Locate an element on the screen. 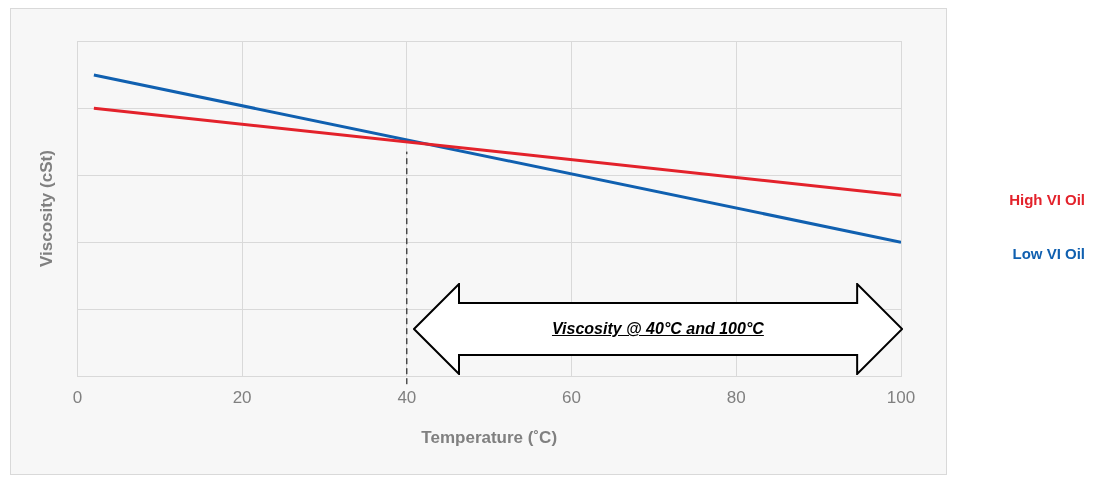  y-axis-title: Viscosity (cSt) is located at coordinates (46, 209).